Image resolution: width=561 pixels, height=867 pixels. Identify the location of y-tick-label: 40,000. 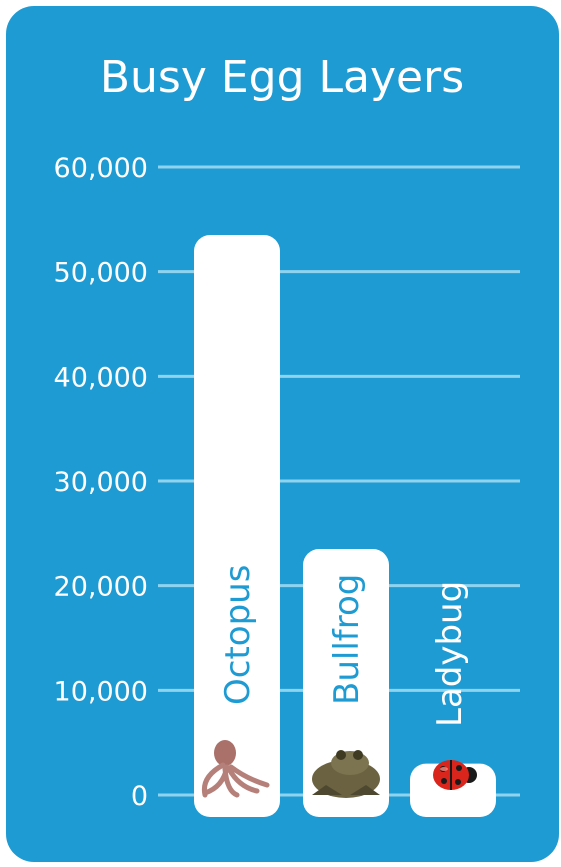
(101, 377).